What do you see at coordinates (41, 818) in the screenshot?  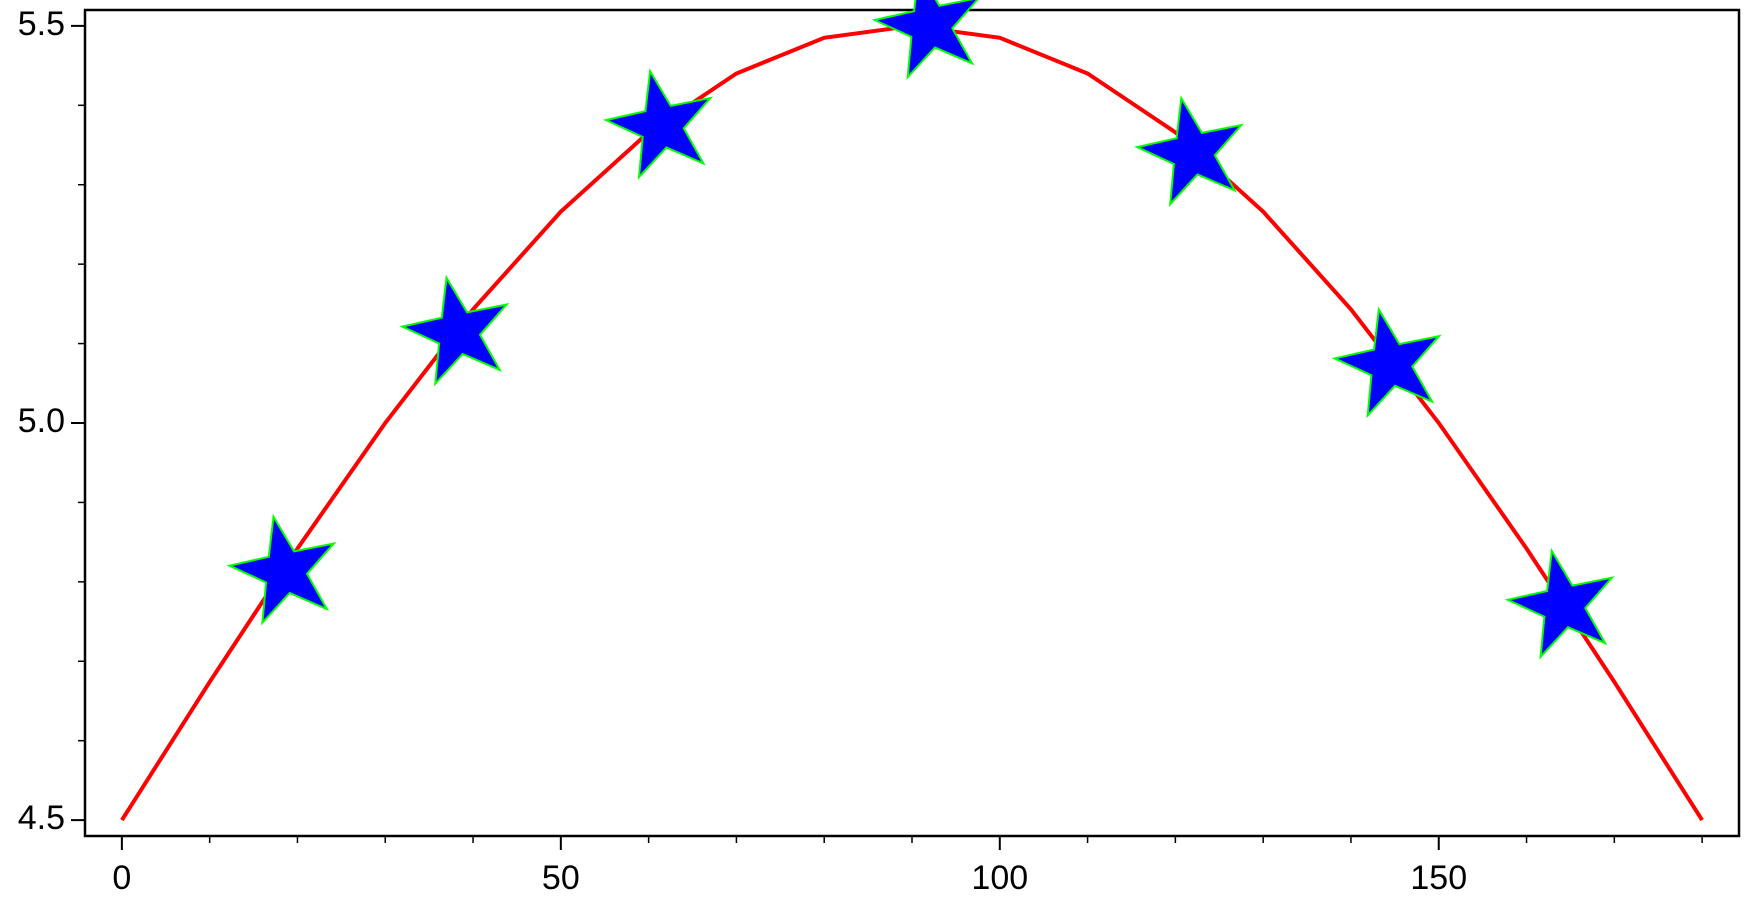 I see `y-tick-label: 4.5` at bounding box center [41, 818].